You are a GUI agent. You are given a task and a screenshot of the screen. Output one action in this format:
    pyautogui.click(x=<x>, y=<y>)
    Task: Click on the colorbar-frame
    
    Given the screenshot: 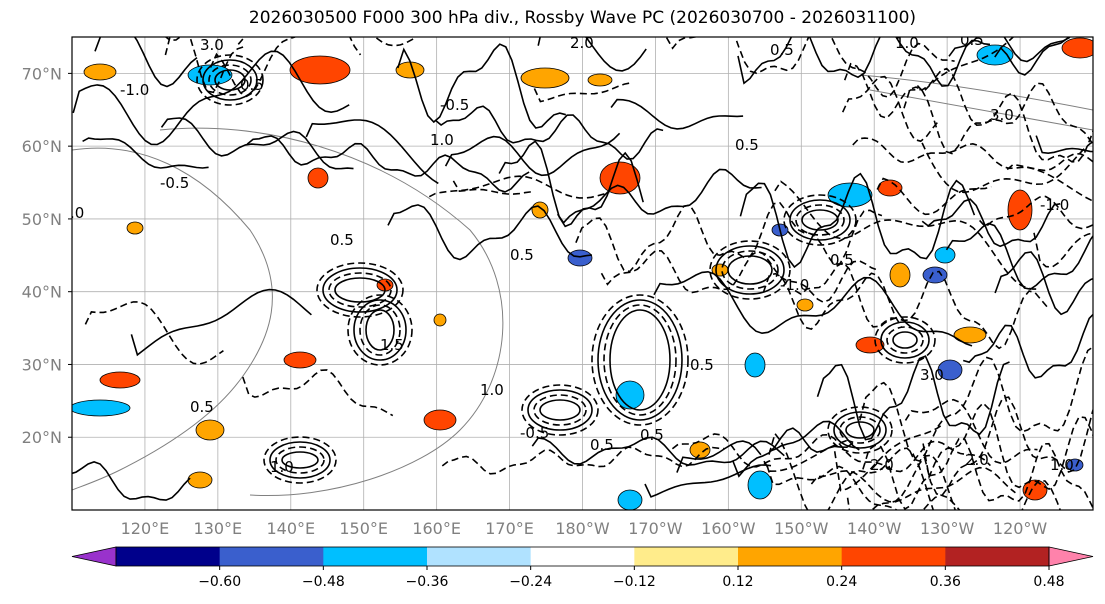 What is the action you would take?
    pyautogui.click(x=582, y=556)
    